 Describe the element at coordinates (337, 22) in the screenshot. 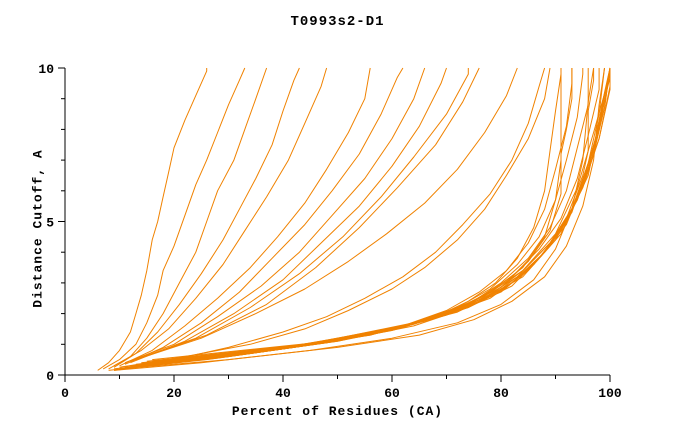

I see `chart-title: T0993s2-D1` at that location.